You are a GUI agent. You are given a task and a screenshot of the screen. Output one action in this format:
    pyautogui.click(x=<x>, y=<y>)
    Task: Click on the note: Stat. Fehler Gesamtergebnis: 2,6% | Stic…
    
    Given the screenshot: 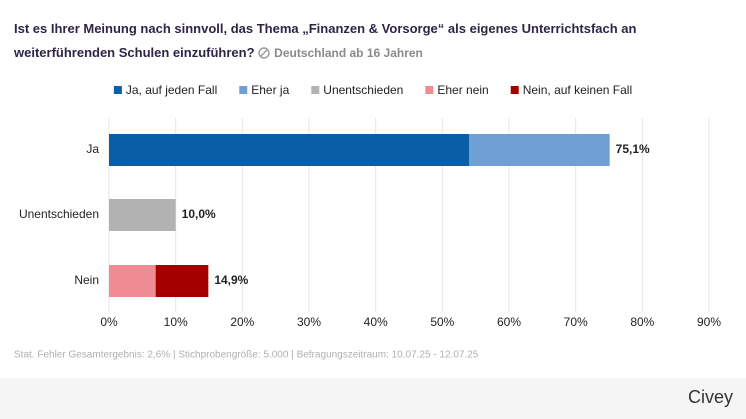 What is the action you would take?
    pyautogui.click(x=246, y=355)
    